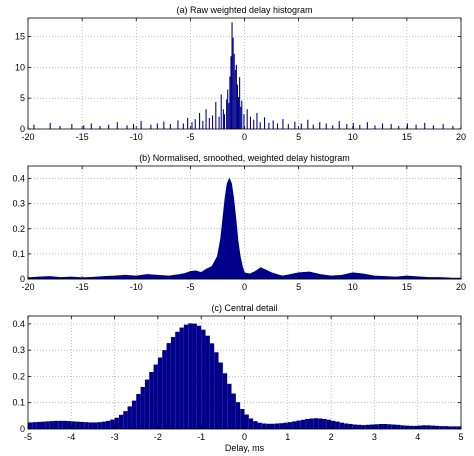  What do you see at coordinates (18, 376) in the screenshot?
I see `y-tick-label: 0.2` at bounding box center [18, 376].